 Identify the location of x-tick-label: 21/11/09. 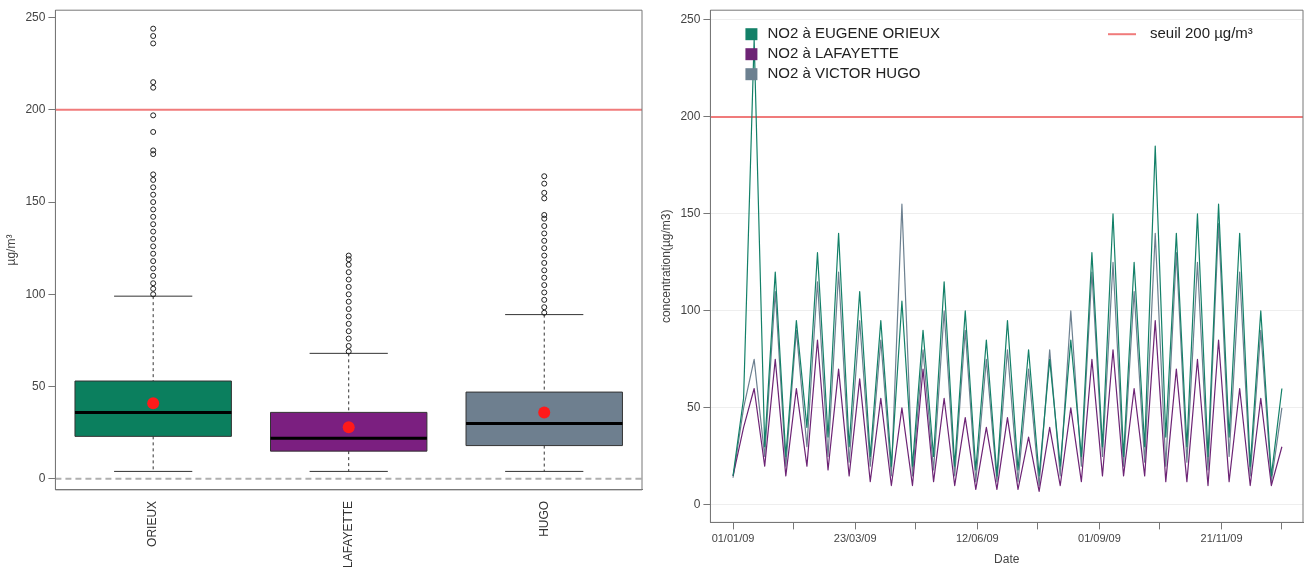
(1221, 538).